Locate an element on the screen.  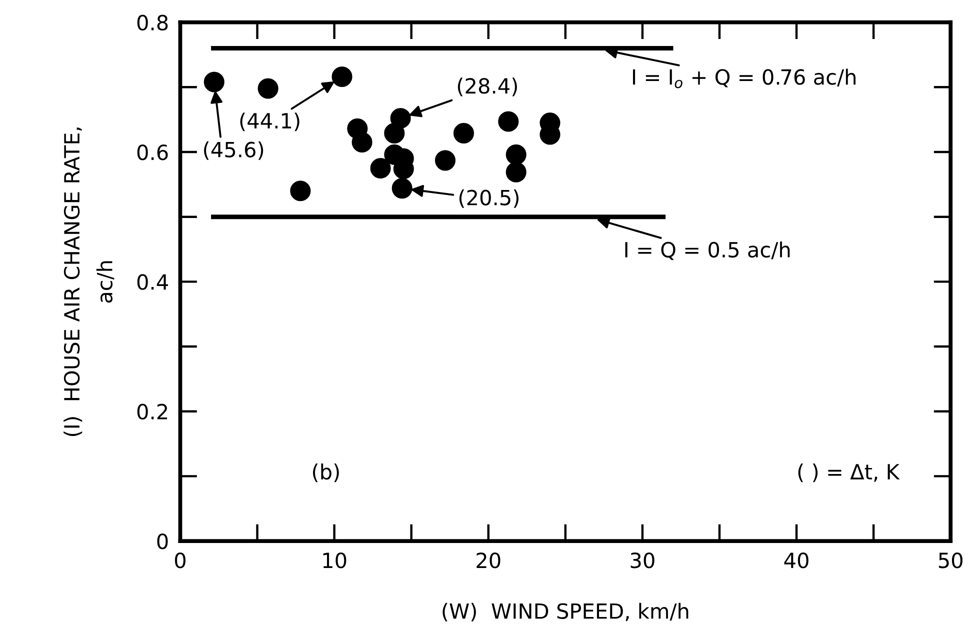
annotation: (20.5) is located at coordinates (489, 198).